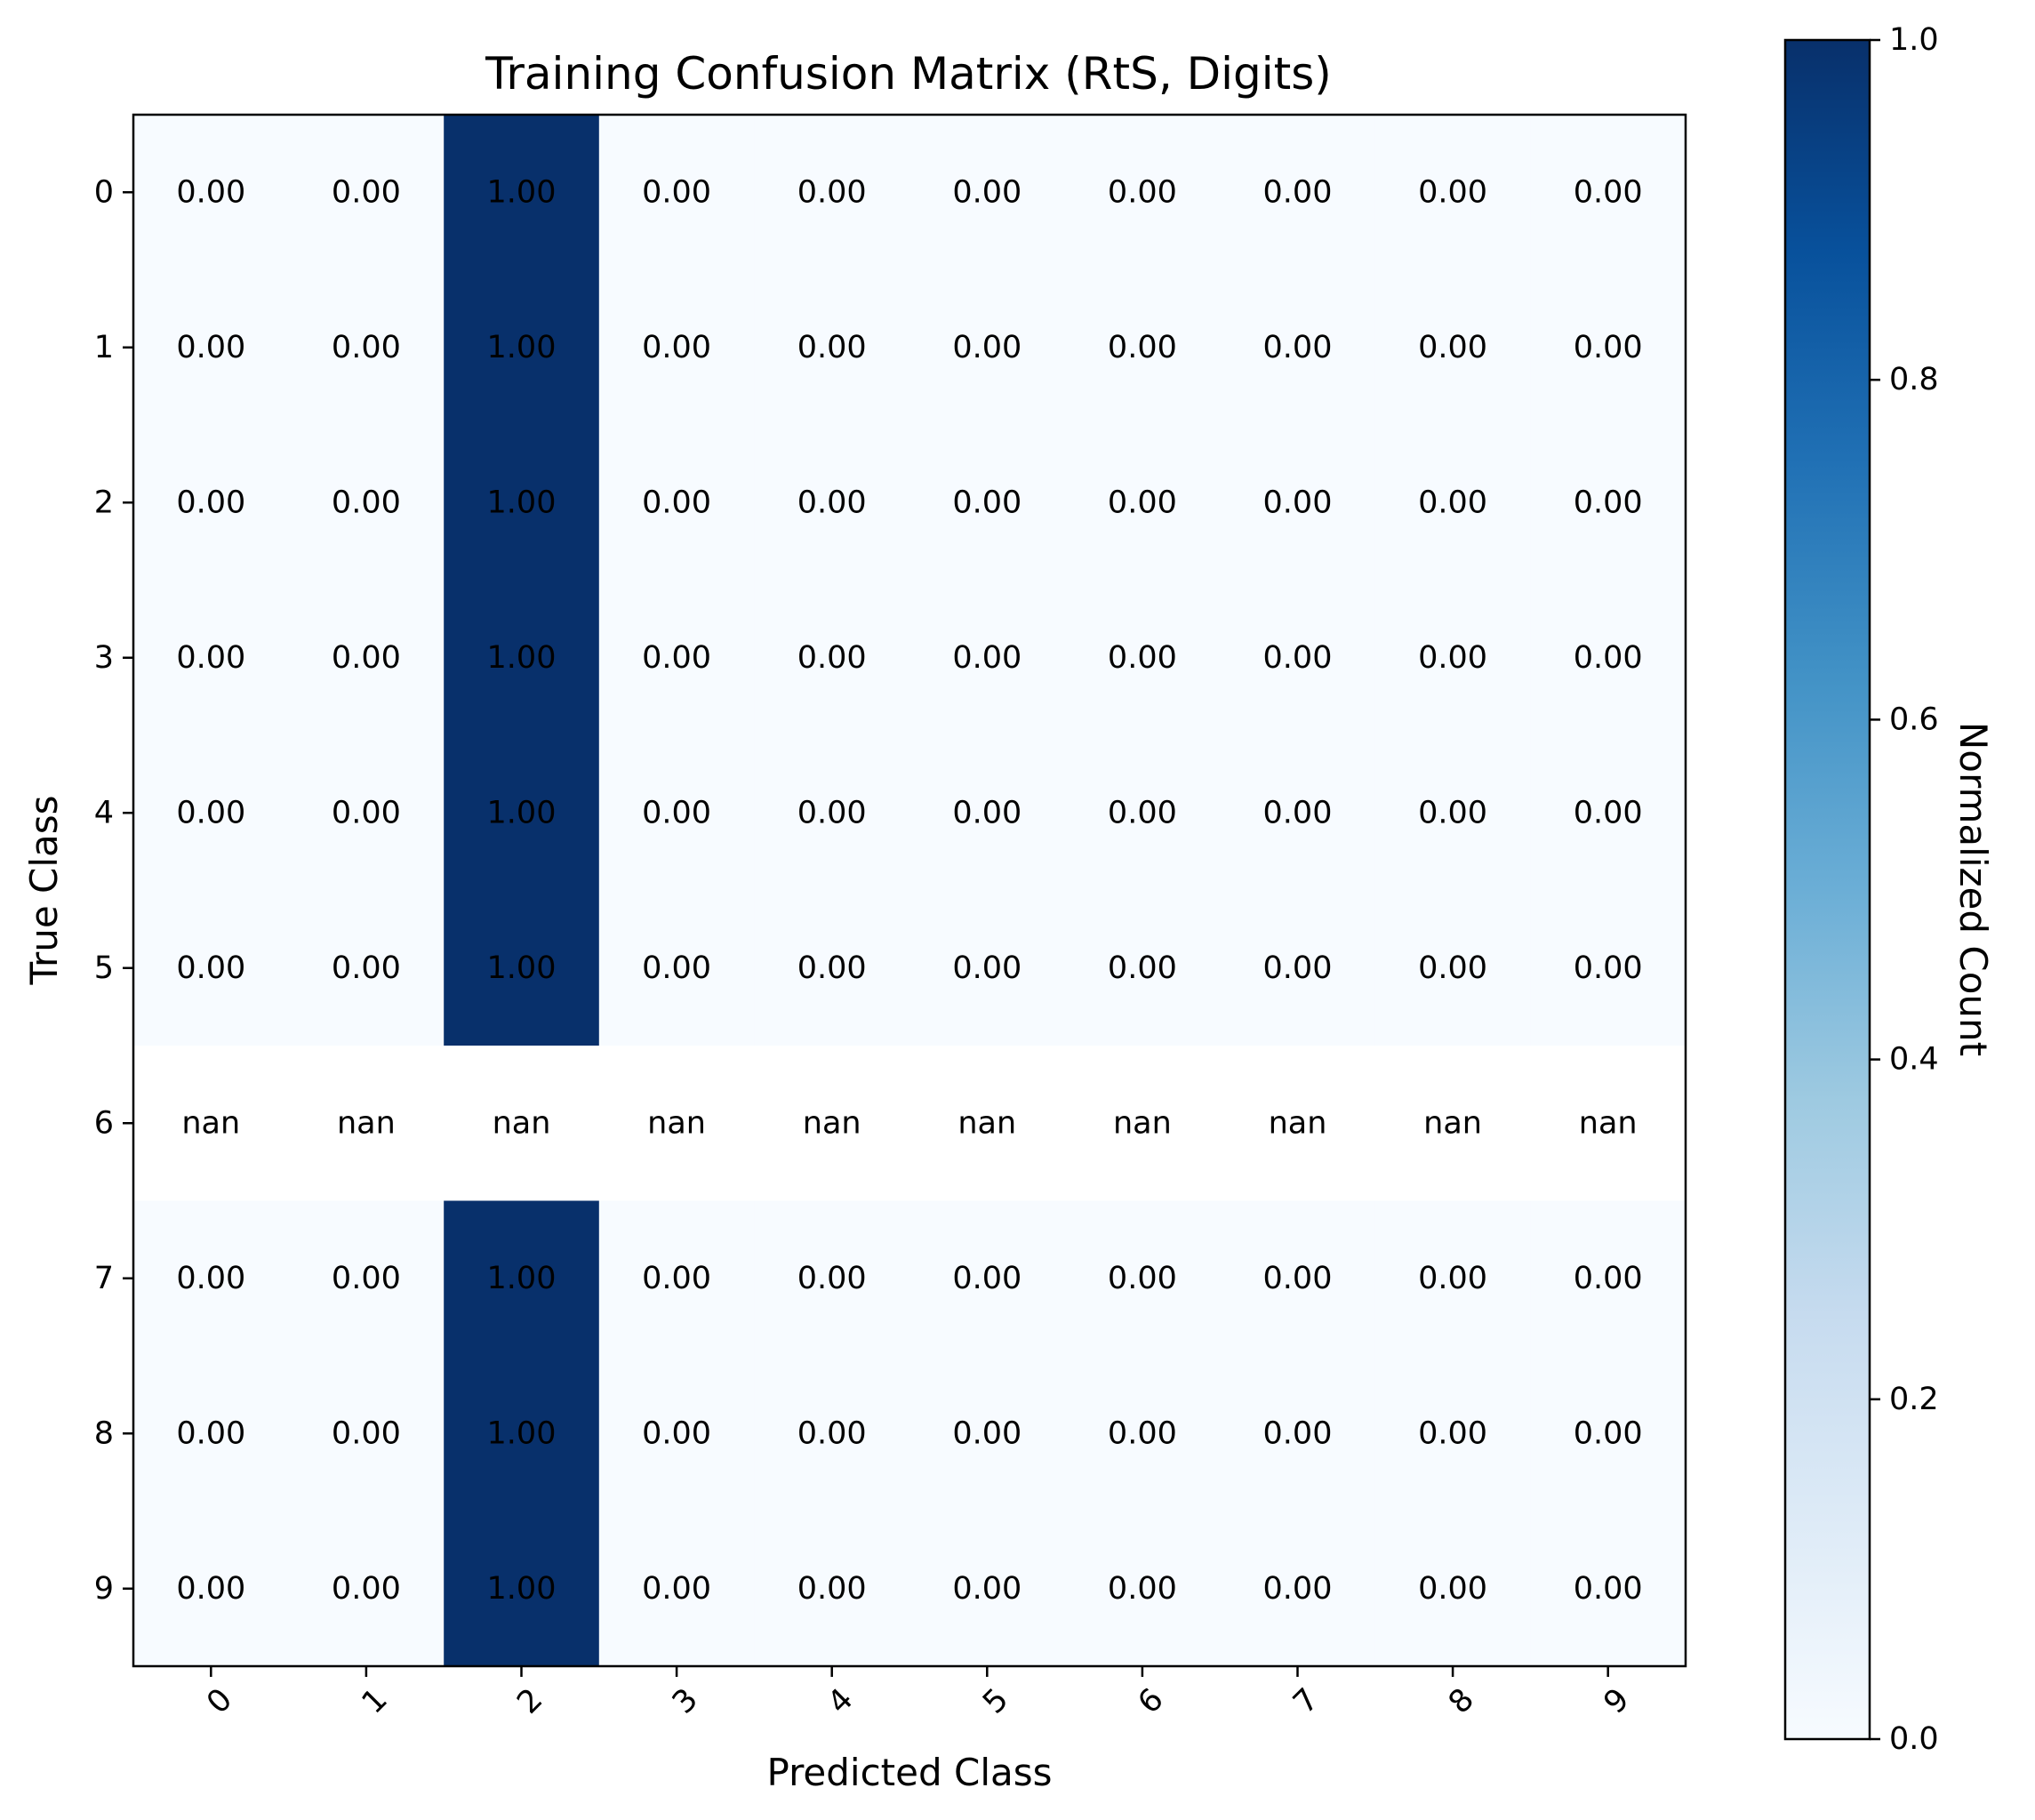  What do you see at coordinates (104, 1589) in the screenshot?
I see `y-tick-label: 9` at bounding box center [104, 1589].